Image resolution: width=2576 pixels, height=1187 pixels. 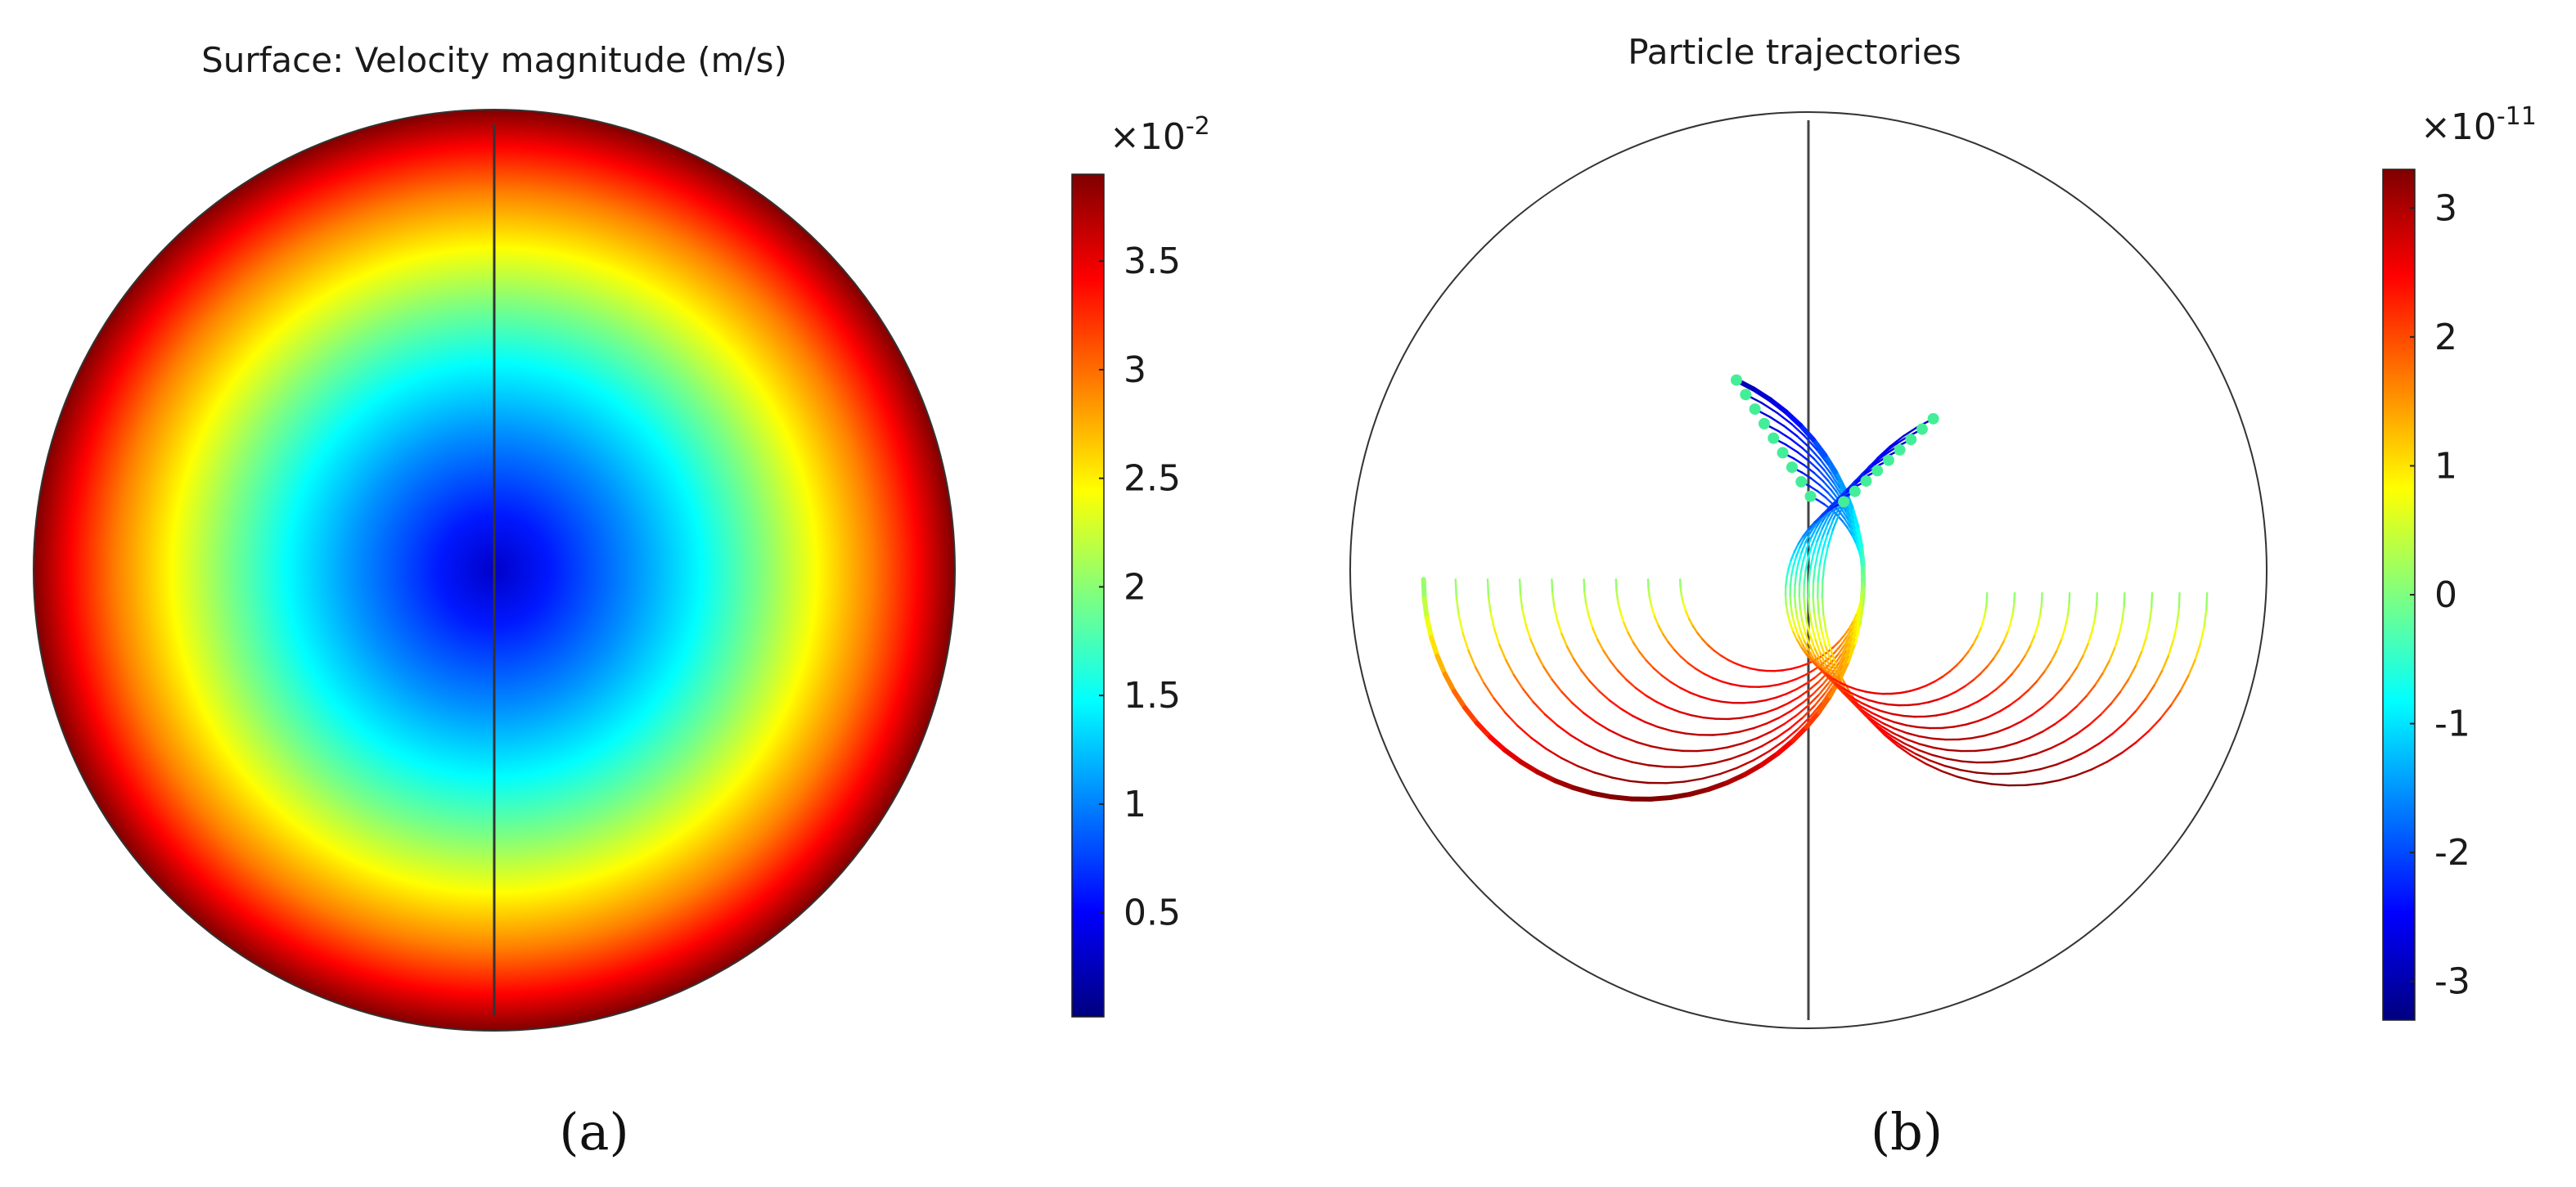 What do you see at coordinates (1148, 137) in the screenshot?
I see `panel-a-multiplier-base: ×10` at bounding box center [1148, 137].